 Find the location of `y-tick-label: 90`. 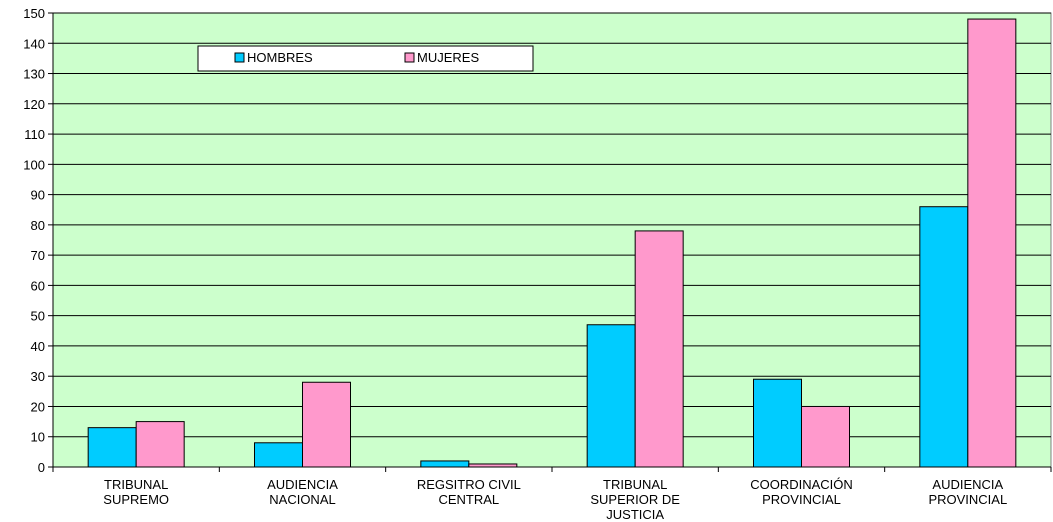

y-tick-label: 90 is located at coordinates (38, 195).